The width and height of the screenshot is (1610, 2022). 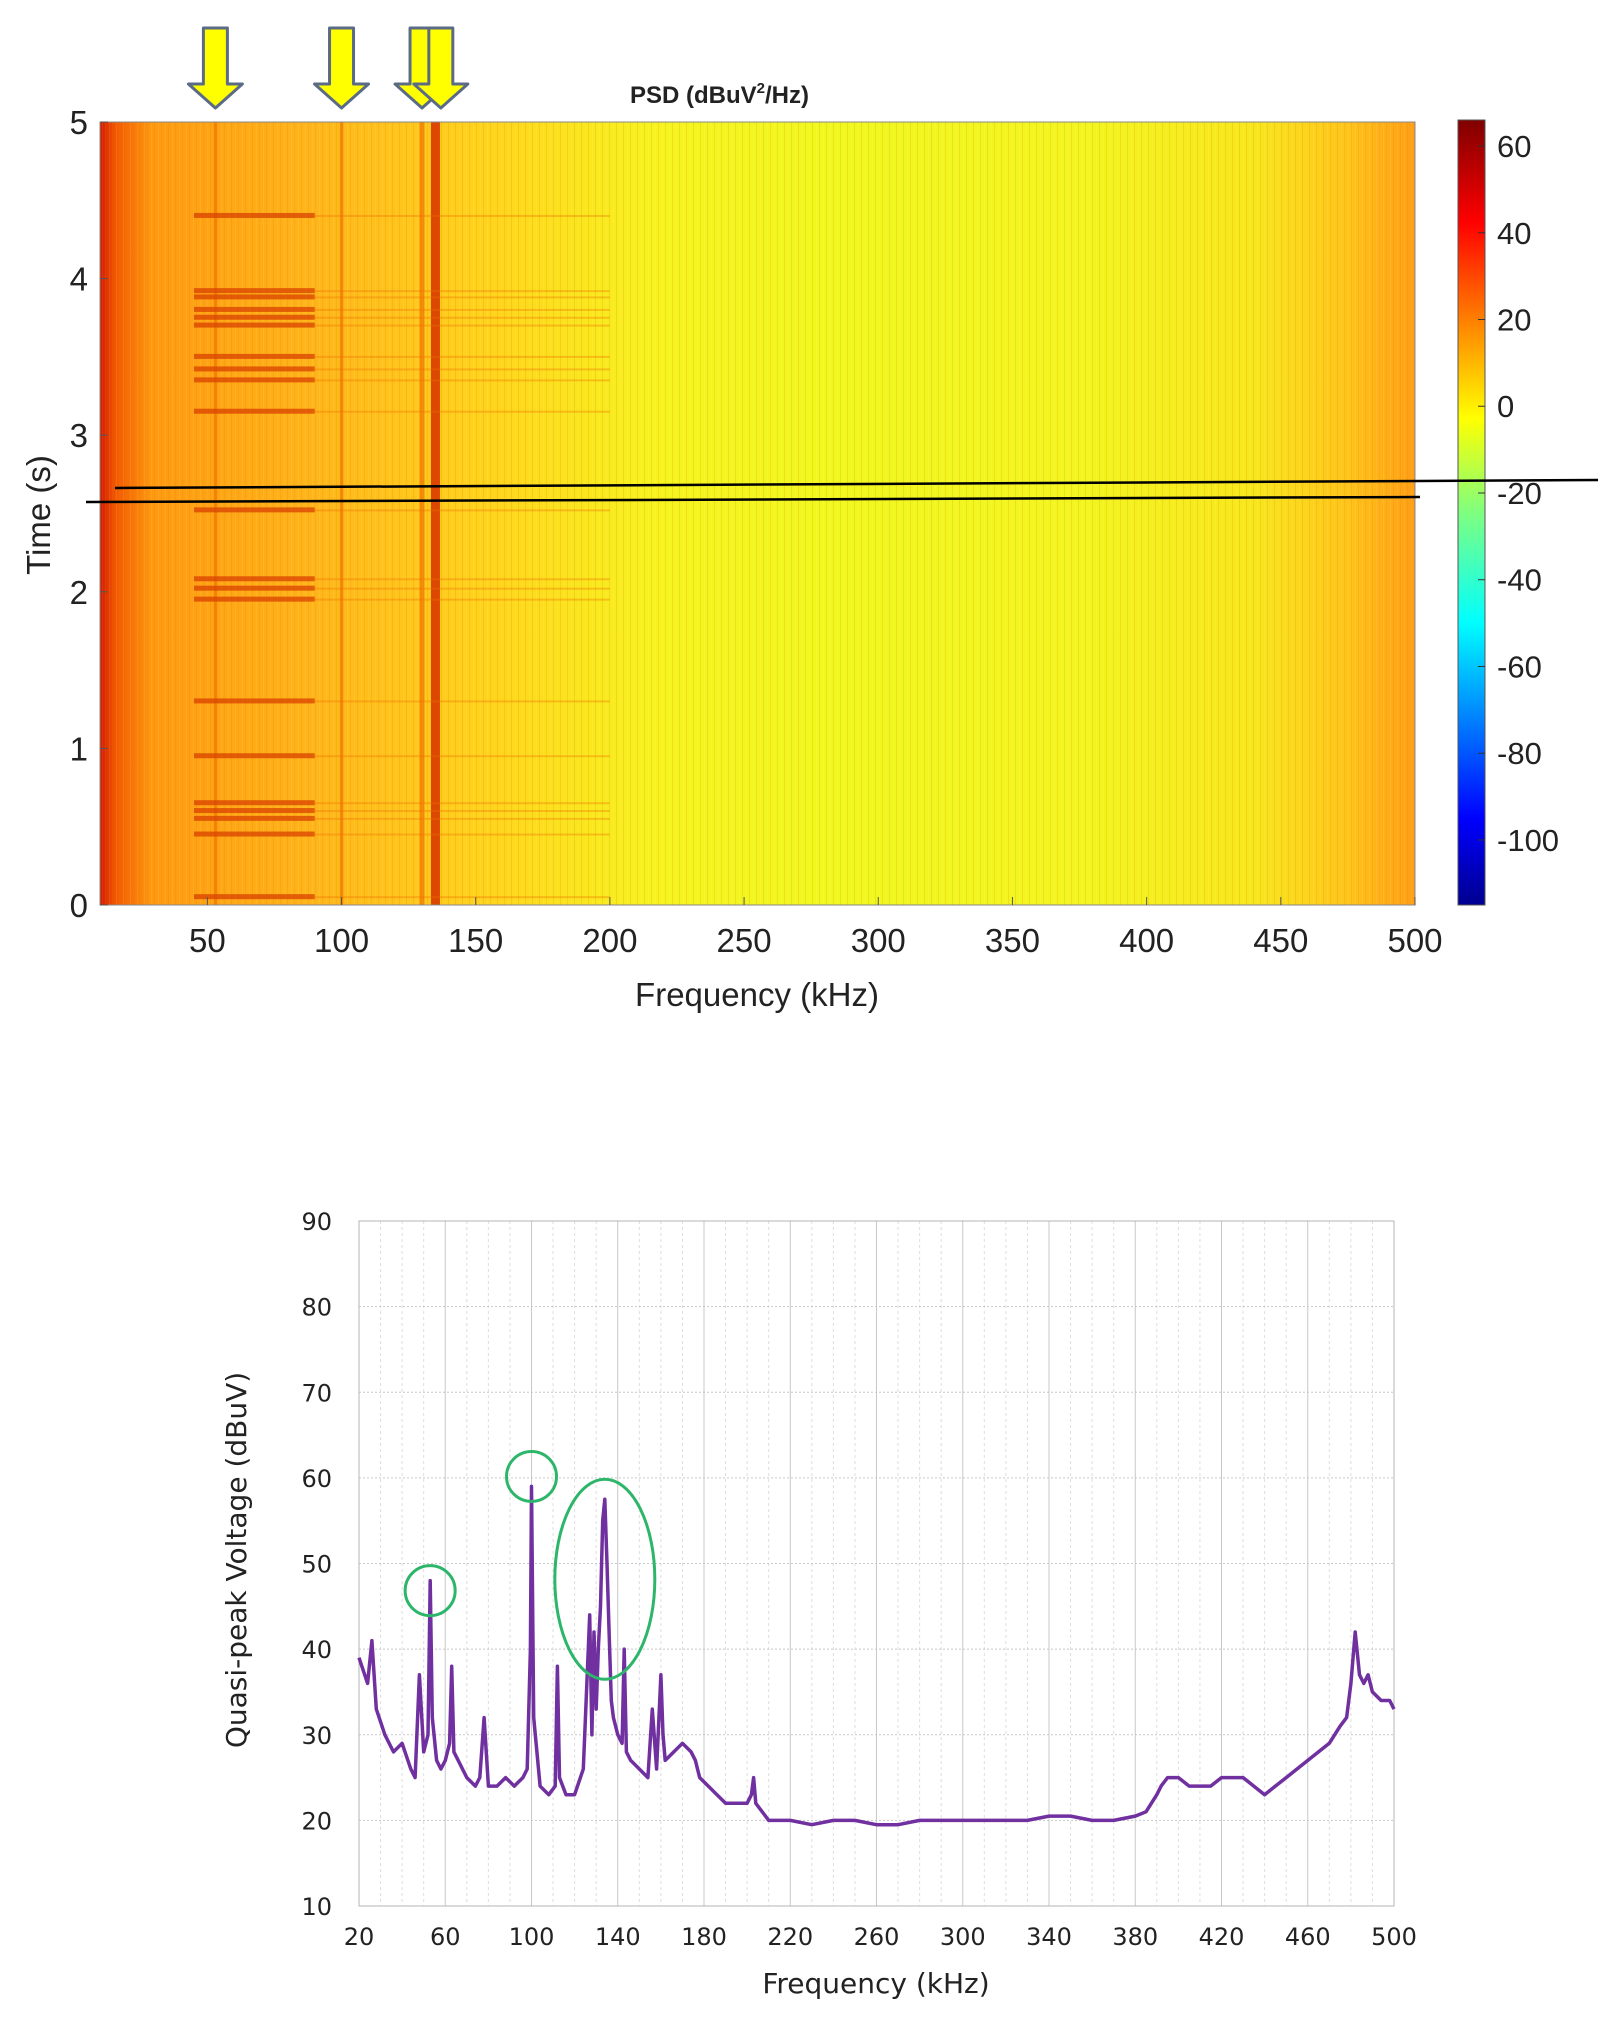 I want to click on heat-xtick-label: 200, so click(x=609, y=940).